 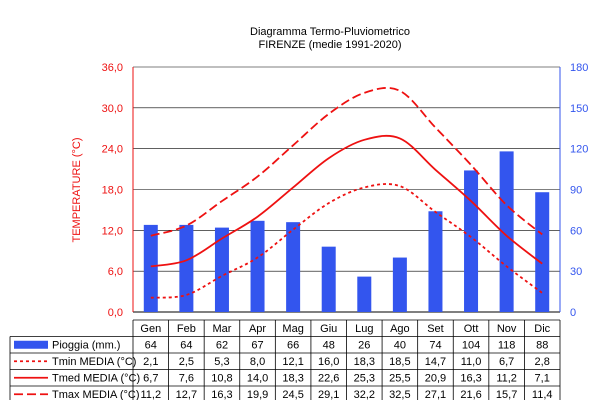 I want to click on data-label: 118, so click(x=507, y=346).